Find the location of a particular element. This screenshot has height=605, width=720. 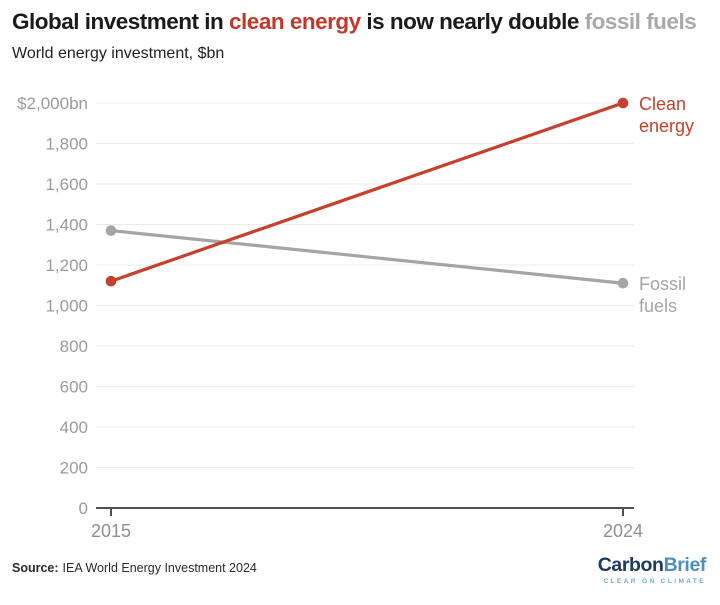

logo-wordmark: CarbonBrief is located at coordinates (652, 565).